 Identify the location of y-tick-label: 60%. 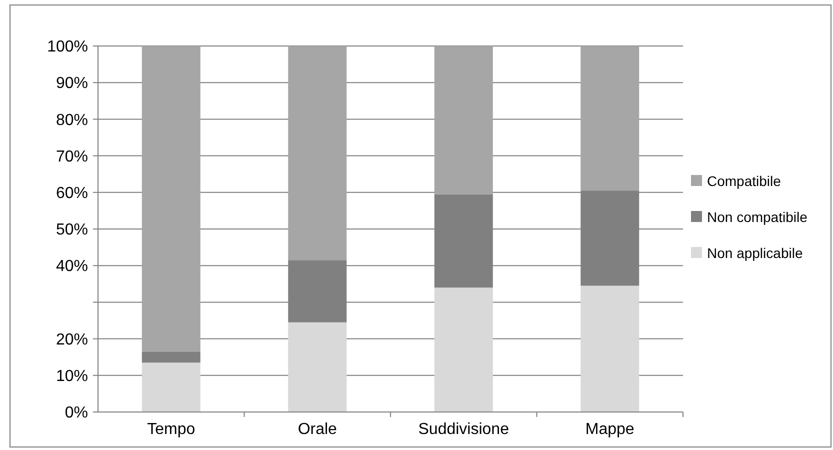
(72, 193).